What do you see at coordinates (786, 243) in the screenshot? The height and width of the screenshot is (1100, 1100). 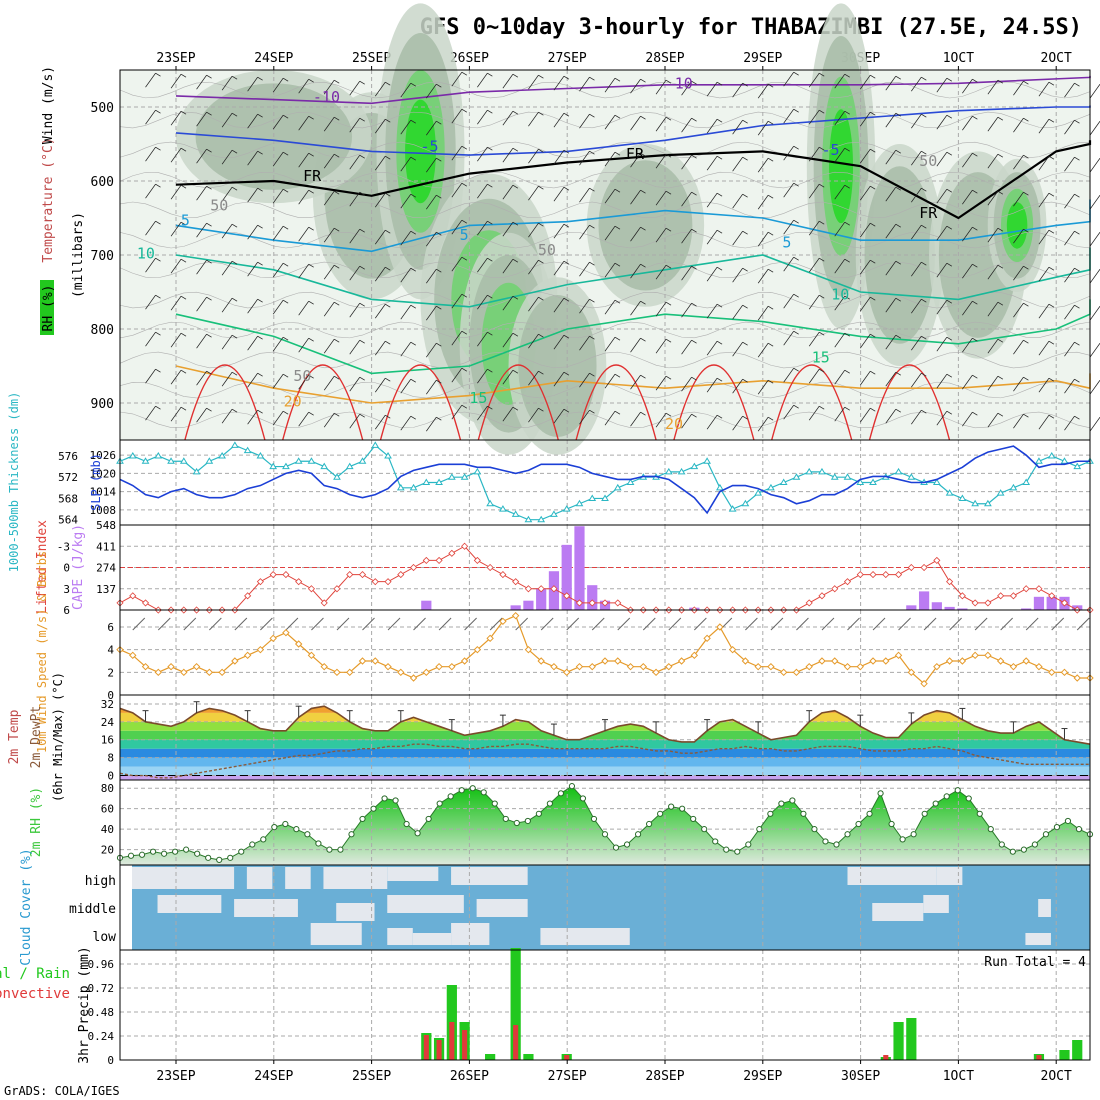 I see `contour-label: 5` at bounding box center [786, 243].